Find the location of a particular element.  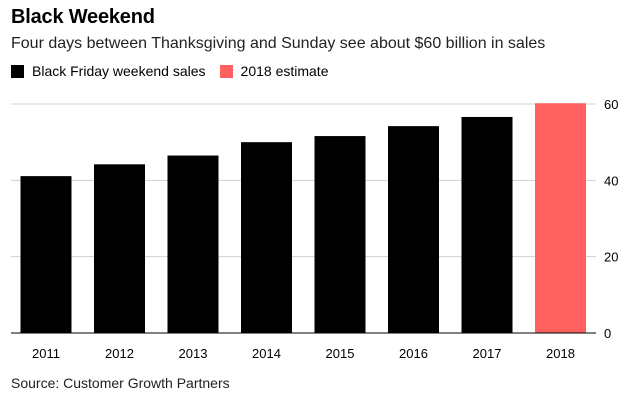

x-tick-label: 2012 is located at coordinates (119, 353).